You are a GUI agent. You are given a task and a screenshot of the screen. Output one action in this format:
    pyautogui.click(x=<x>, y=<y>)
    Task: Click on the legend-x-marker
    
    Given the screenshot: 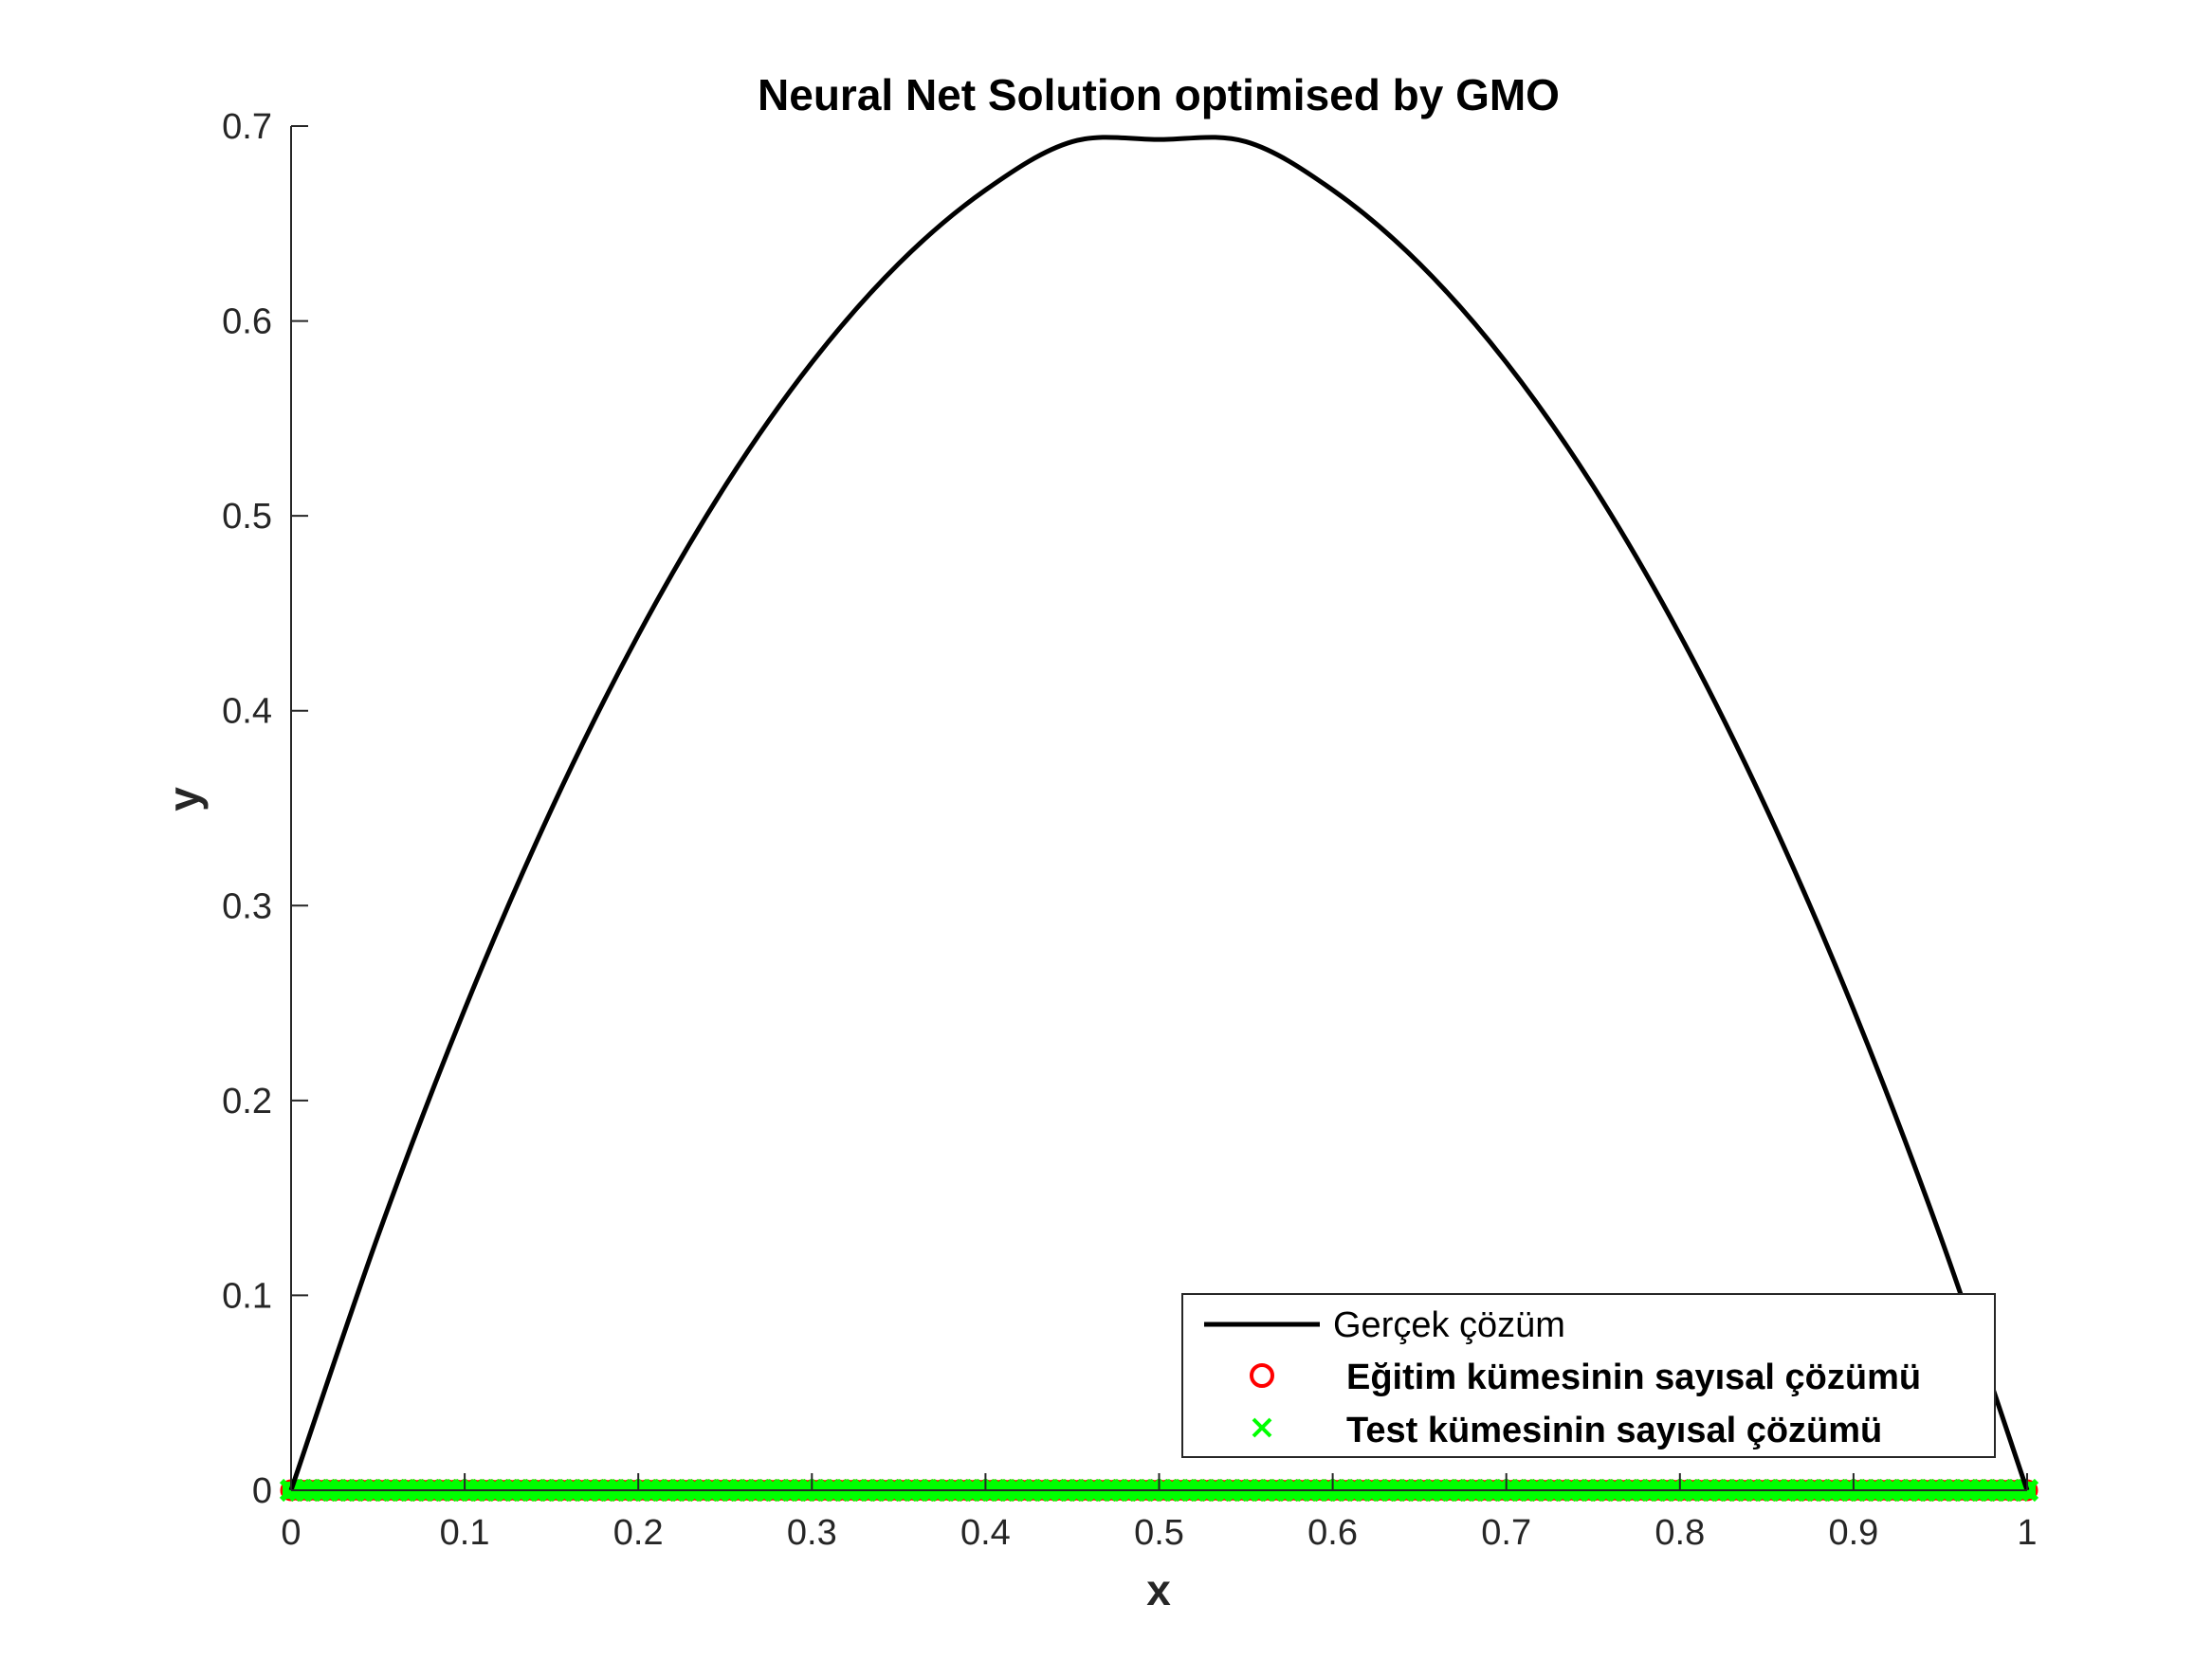 What is the action you would take?
    pyautogui.click(x=1262, y=1427)
    